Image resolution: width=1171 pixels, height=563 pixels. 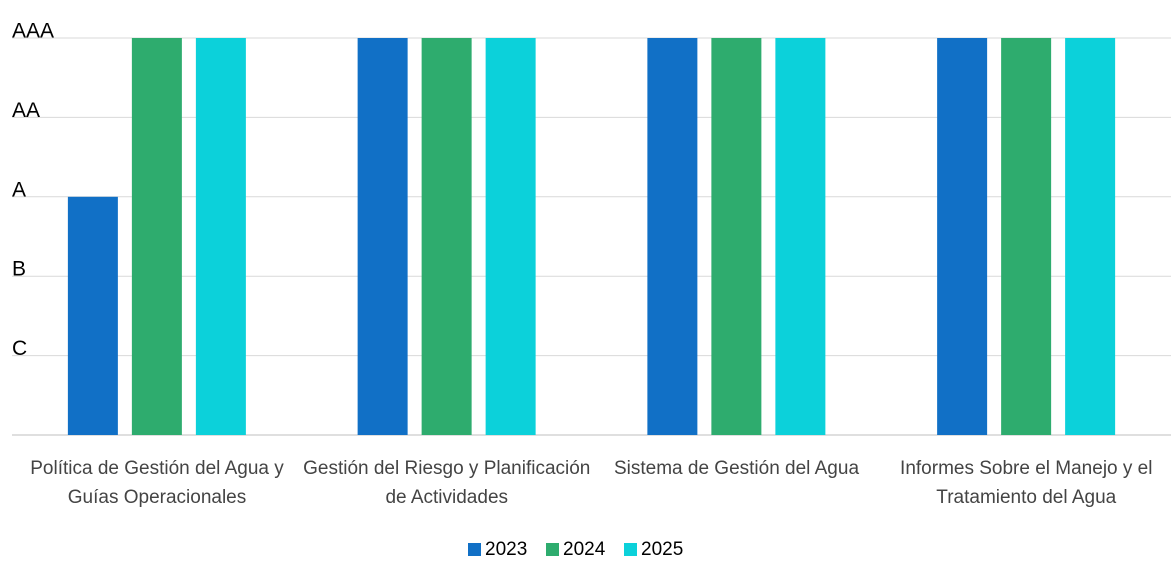 I want to click on x-tick-label: Sistema de Gestión del Agua, so click(x=736, y=468).